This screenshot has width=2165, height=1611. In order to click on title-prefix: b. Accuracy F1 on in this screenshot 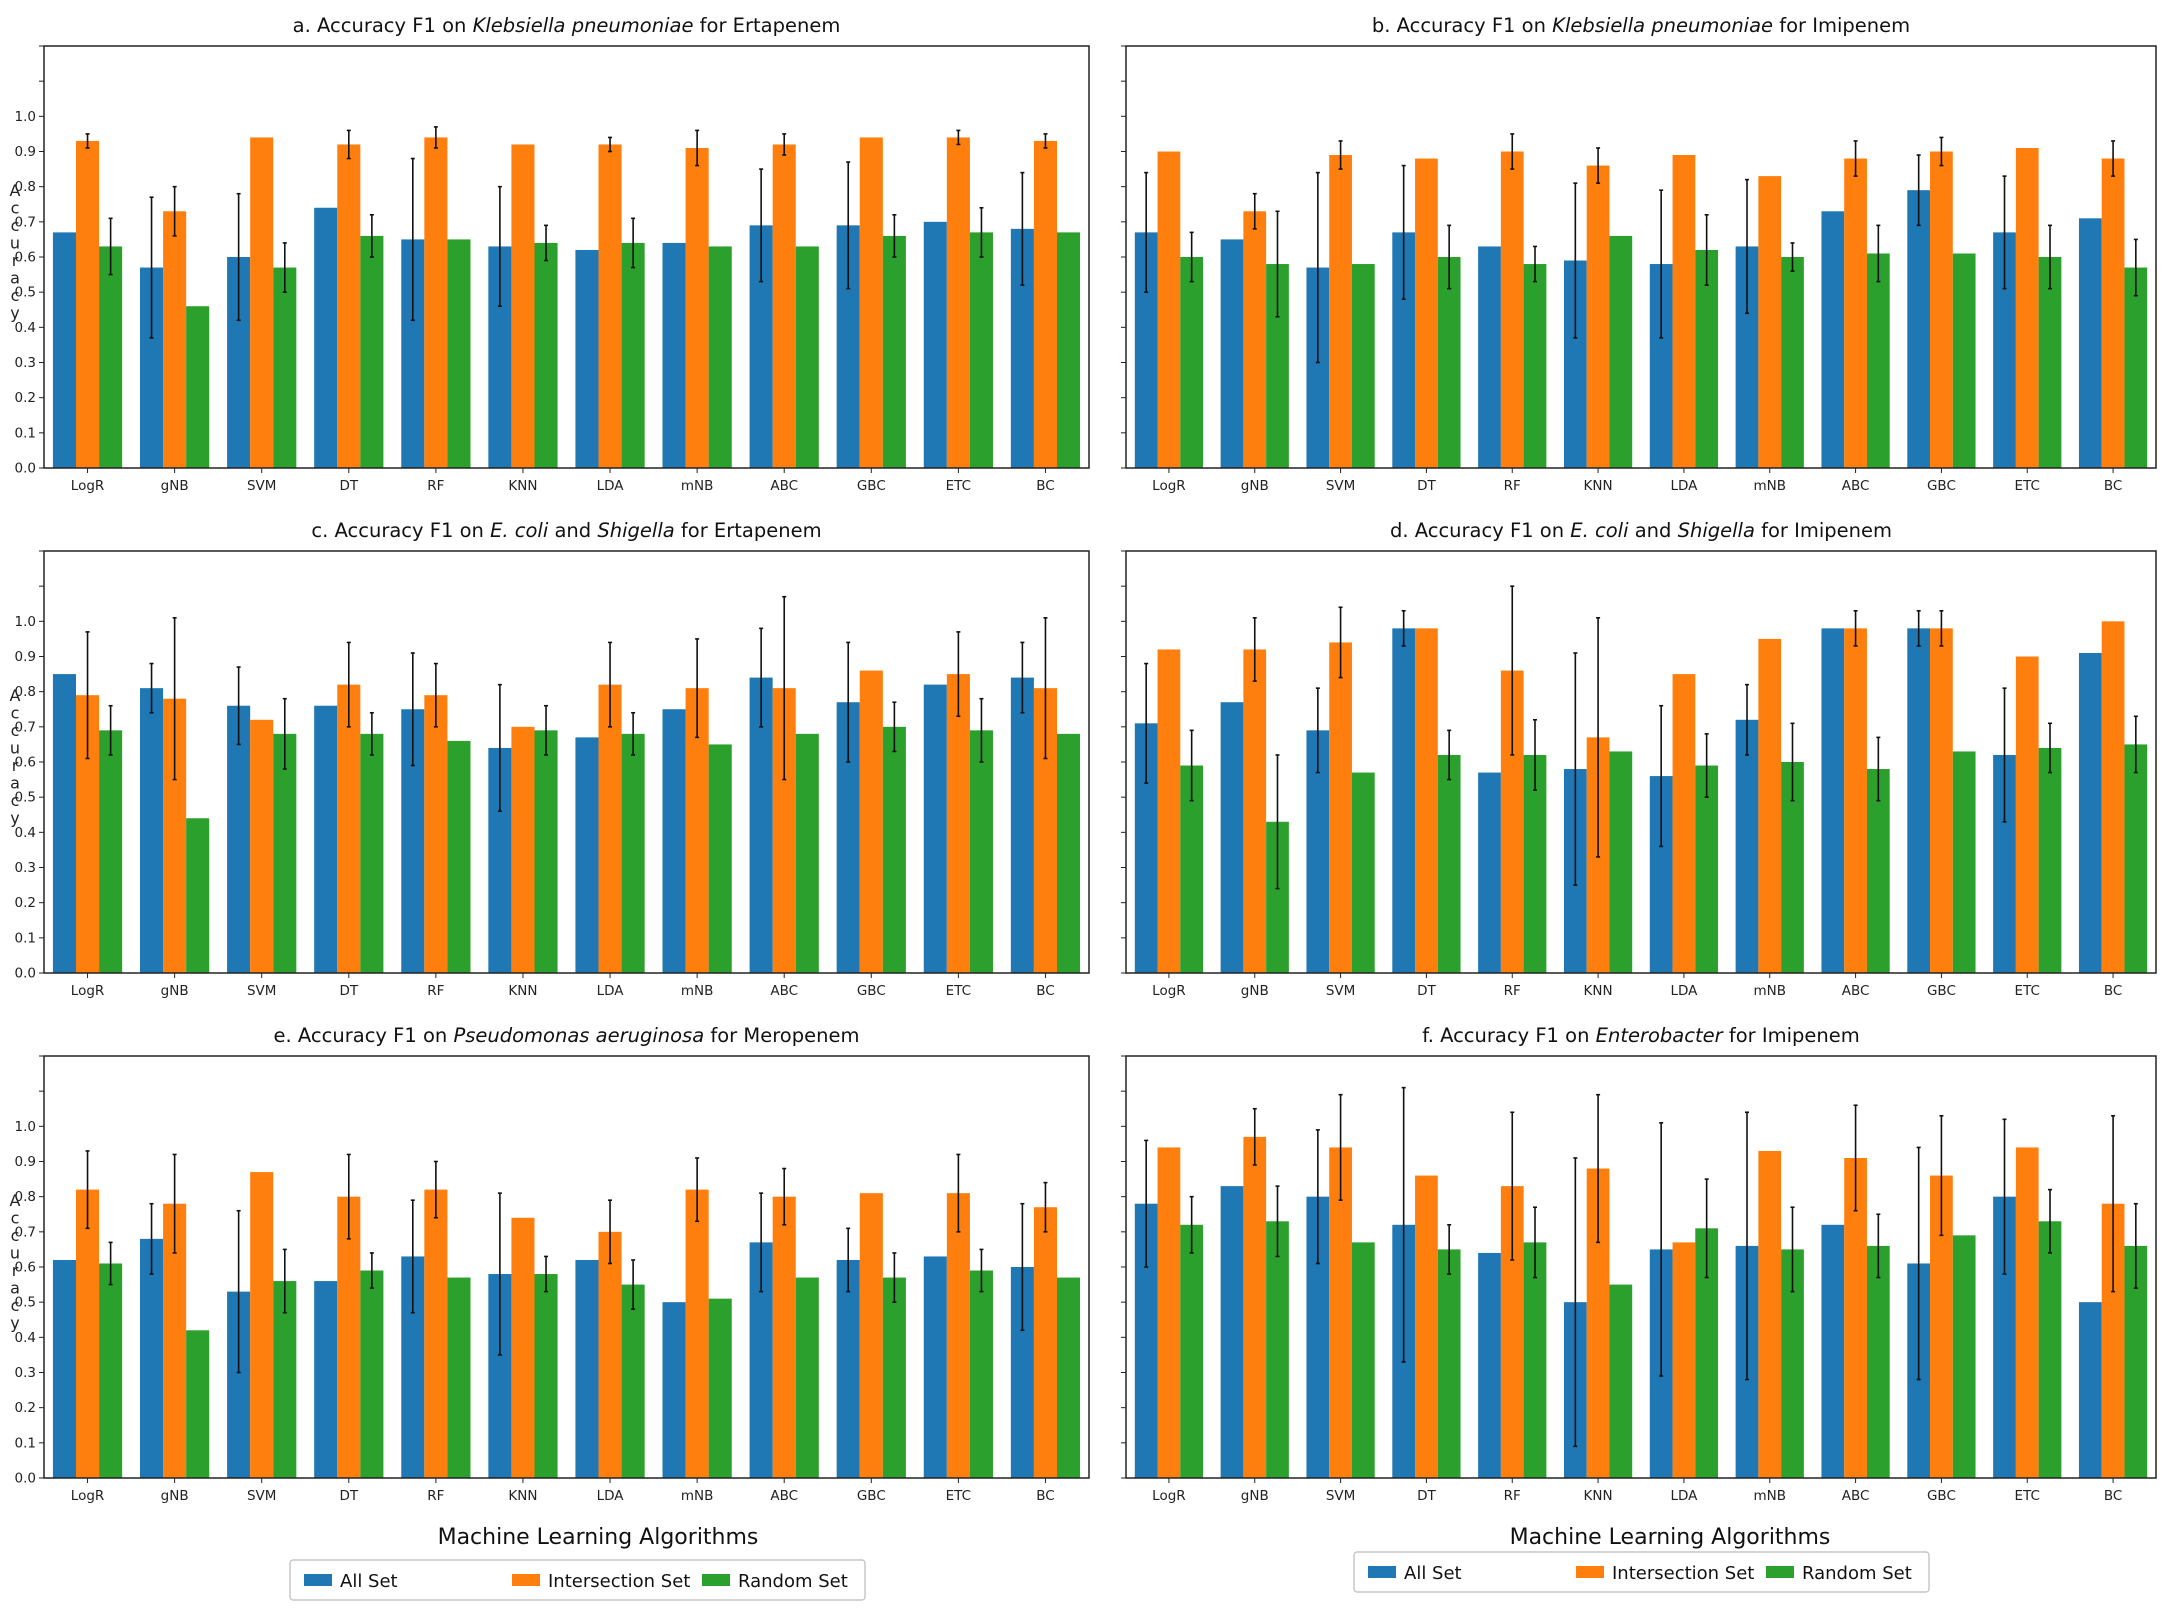, I will do `click(1462, 25)`.